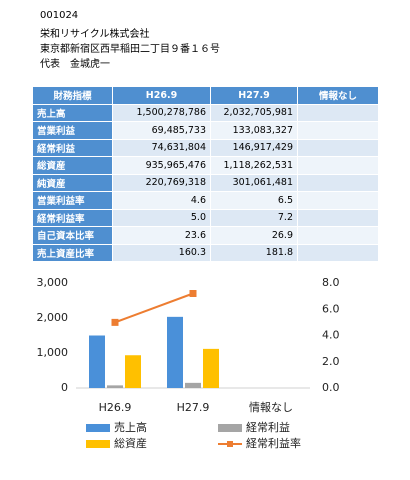 The width and height of the screenshot is (410, 480). What do you see at coordinates (72, 200) in the screenshot?
I see `row-label: 営業利益率` at bounding box center [72, 200].